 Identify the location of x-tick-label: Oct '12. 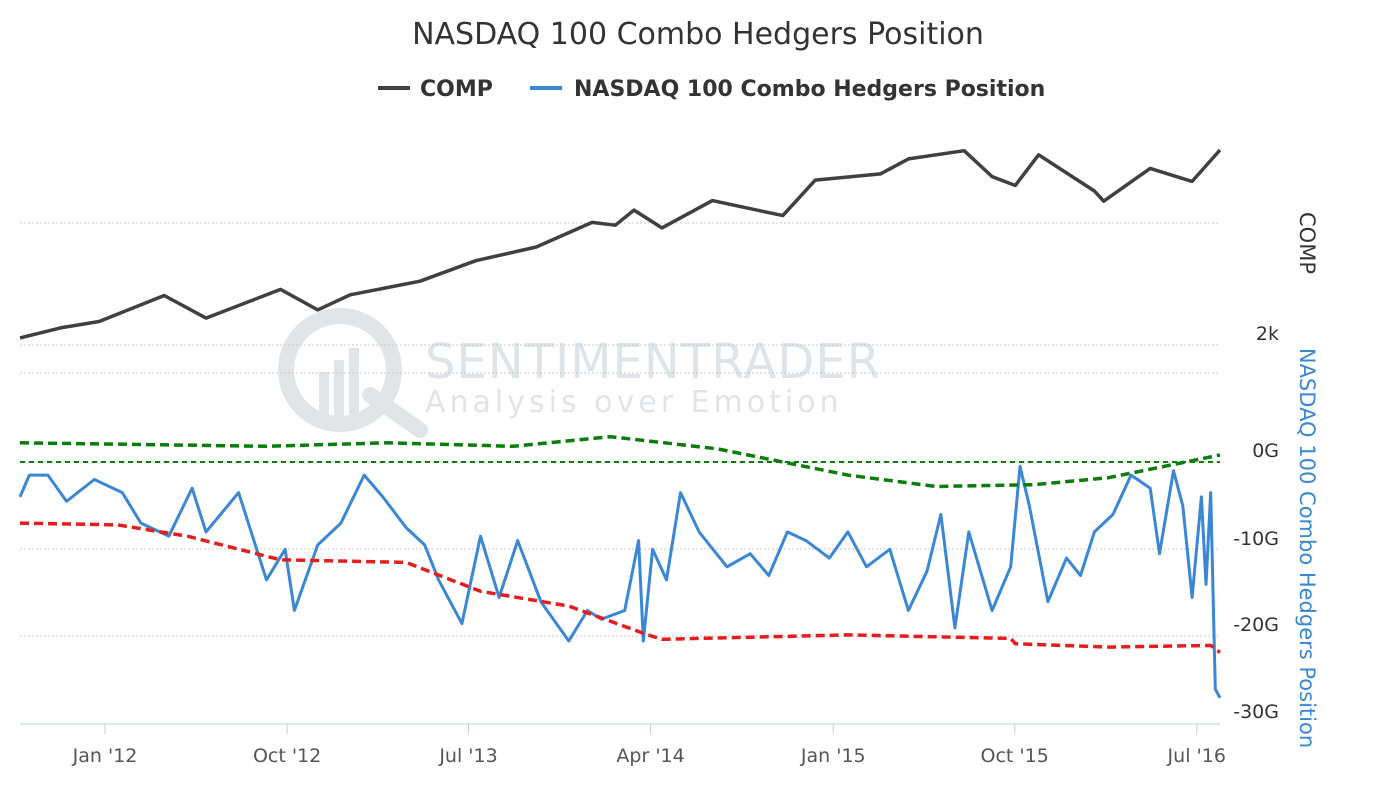
(287, 756).